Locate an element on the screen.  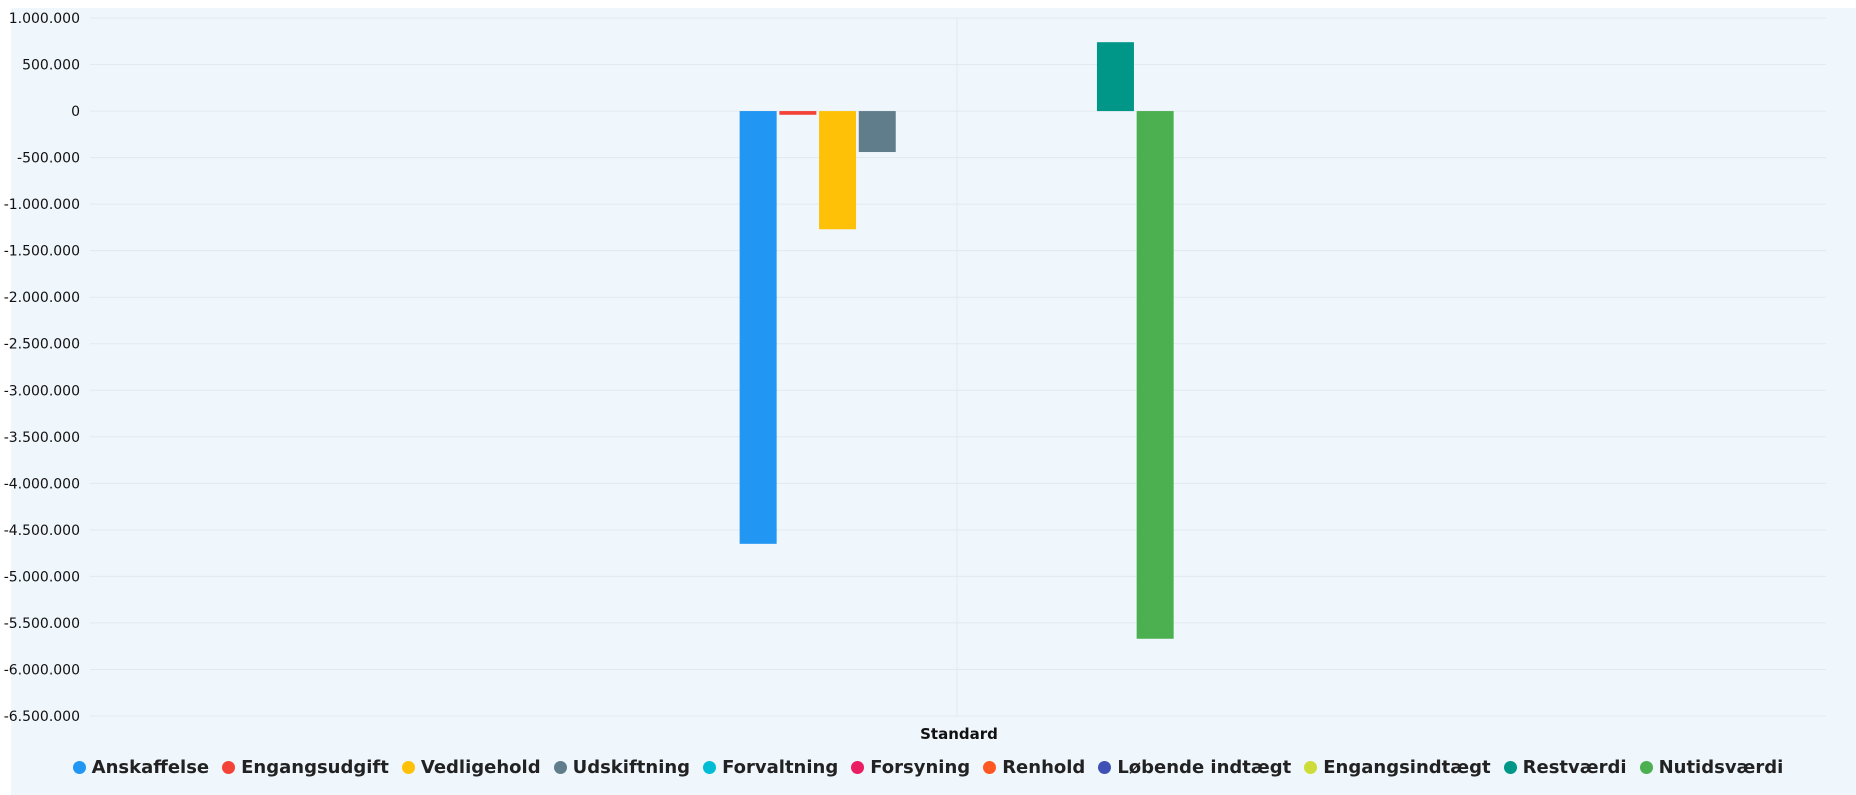
bar-engangsudgift is located at coordinates (798, 113).